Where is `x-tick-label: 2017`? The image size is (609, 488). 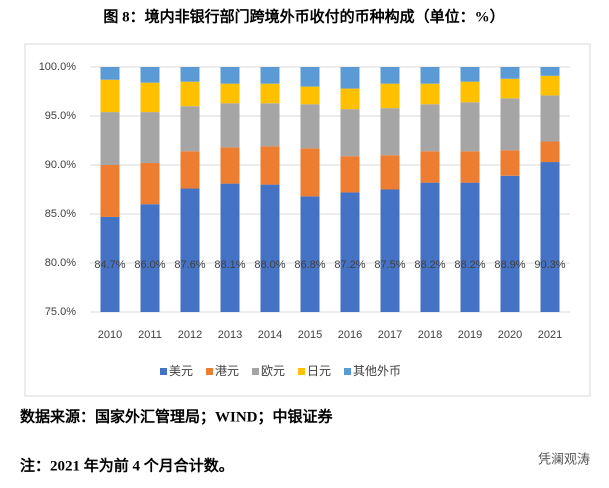 x-tick-label: 2017 is located at coordinates (390, 335).